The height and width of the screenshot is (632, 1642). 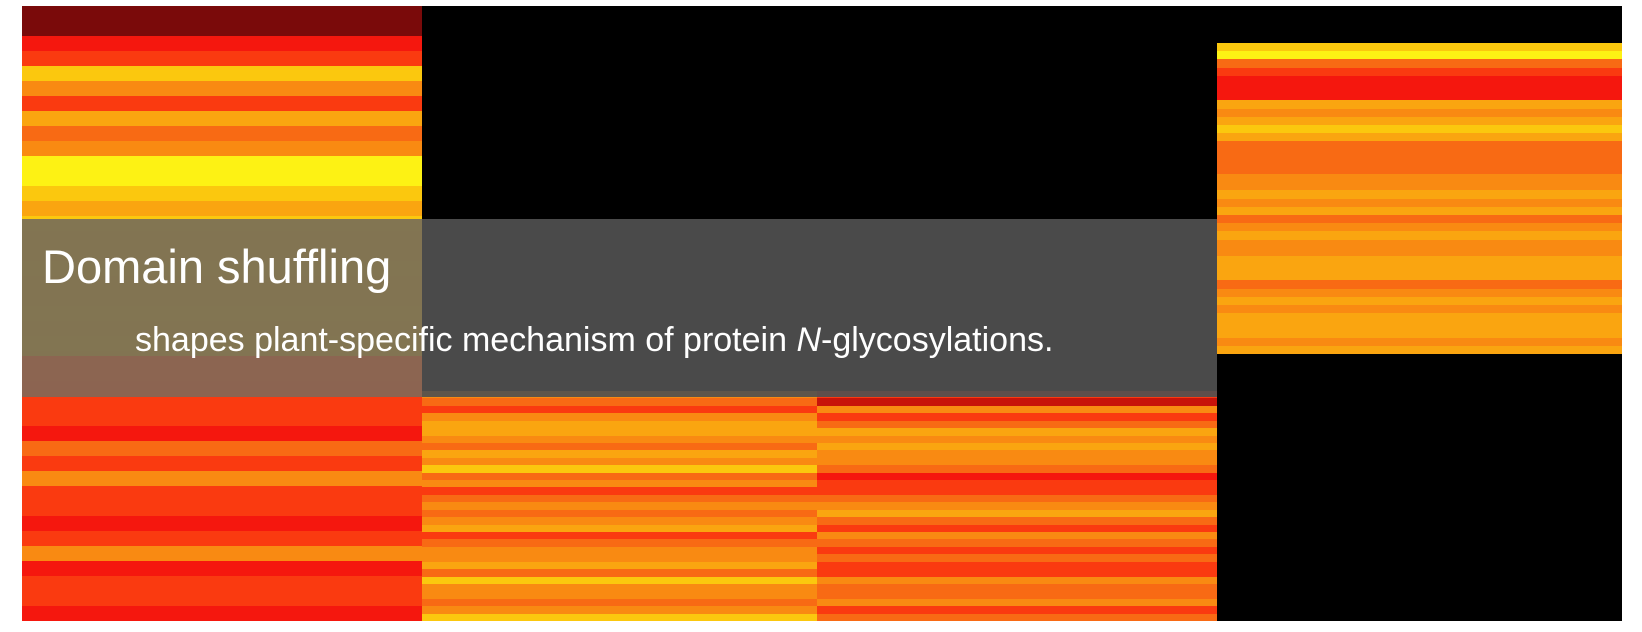 I want to click on heatmap-block-bottom-right, so click(x=1017, y=506).